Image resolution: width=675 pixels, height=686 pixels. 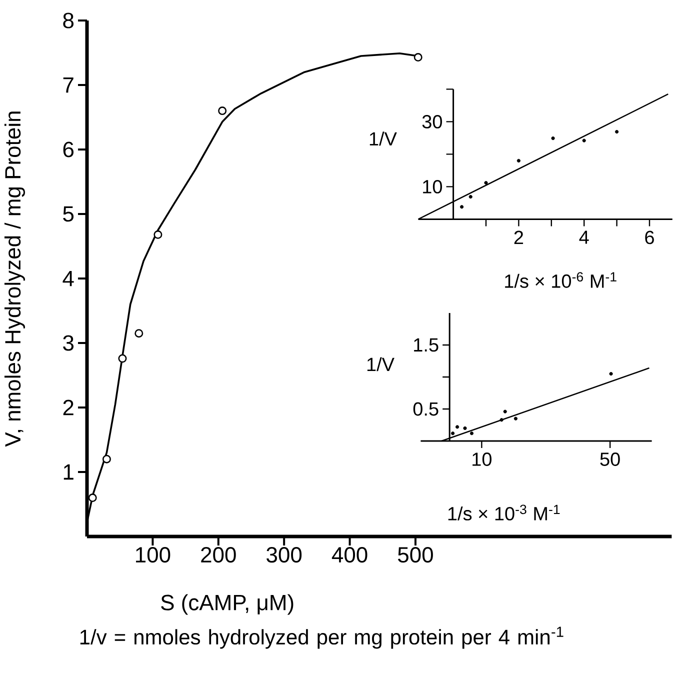 I want to click on y-tick-label: 6, so click(x=68, y=150).